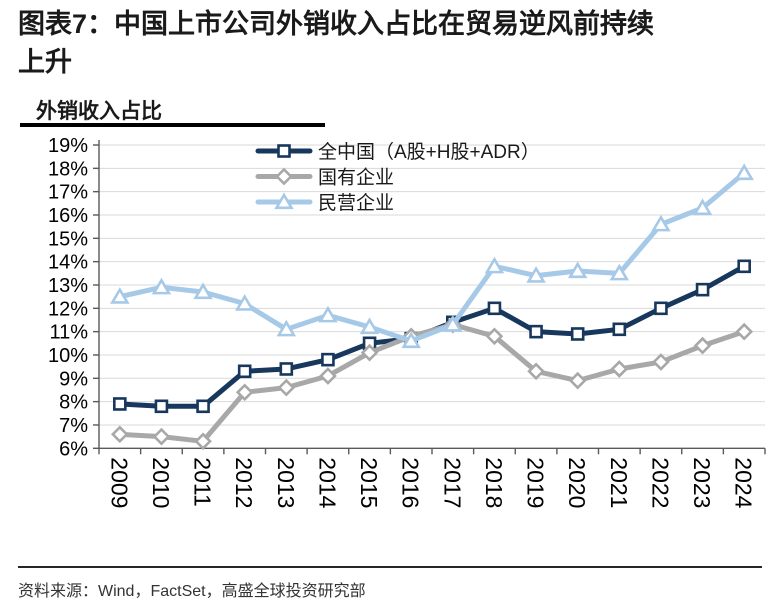 The height and width of the screenshot is (610, 780). I want to click on svg-text: 7%, so click(73, 426).